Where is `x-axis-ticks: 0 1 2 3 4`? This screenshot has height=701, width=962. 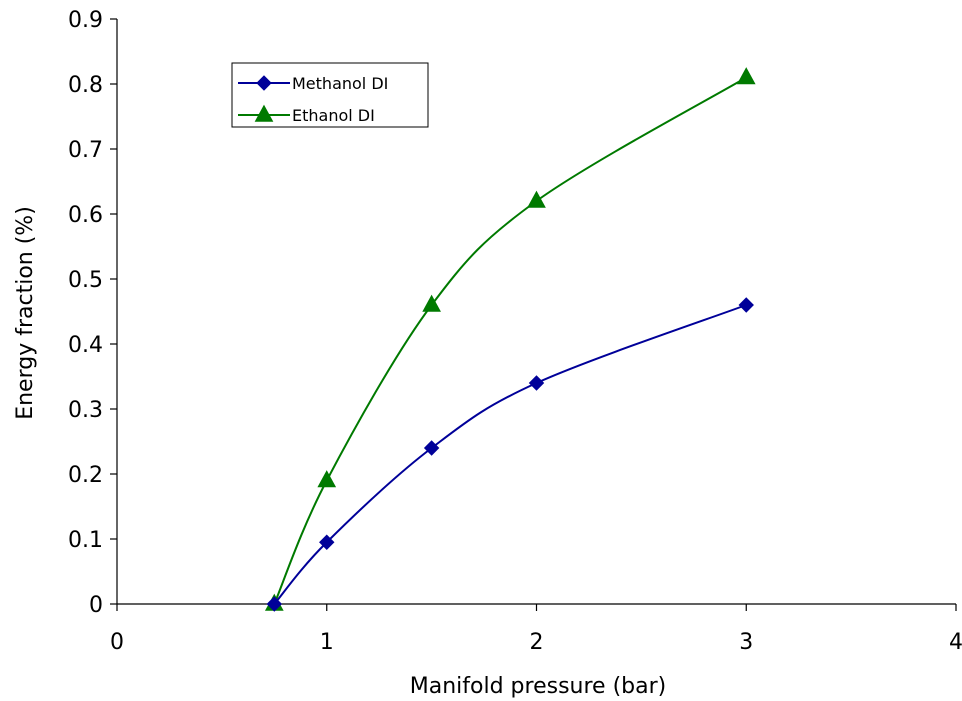
x-axis-ticks: 0 1 2 3 4 is located at coordinates (536, 629).